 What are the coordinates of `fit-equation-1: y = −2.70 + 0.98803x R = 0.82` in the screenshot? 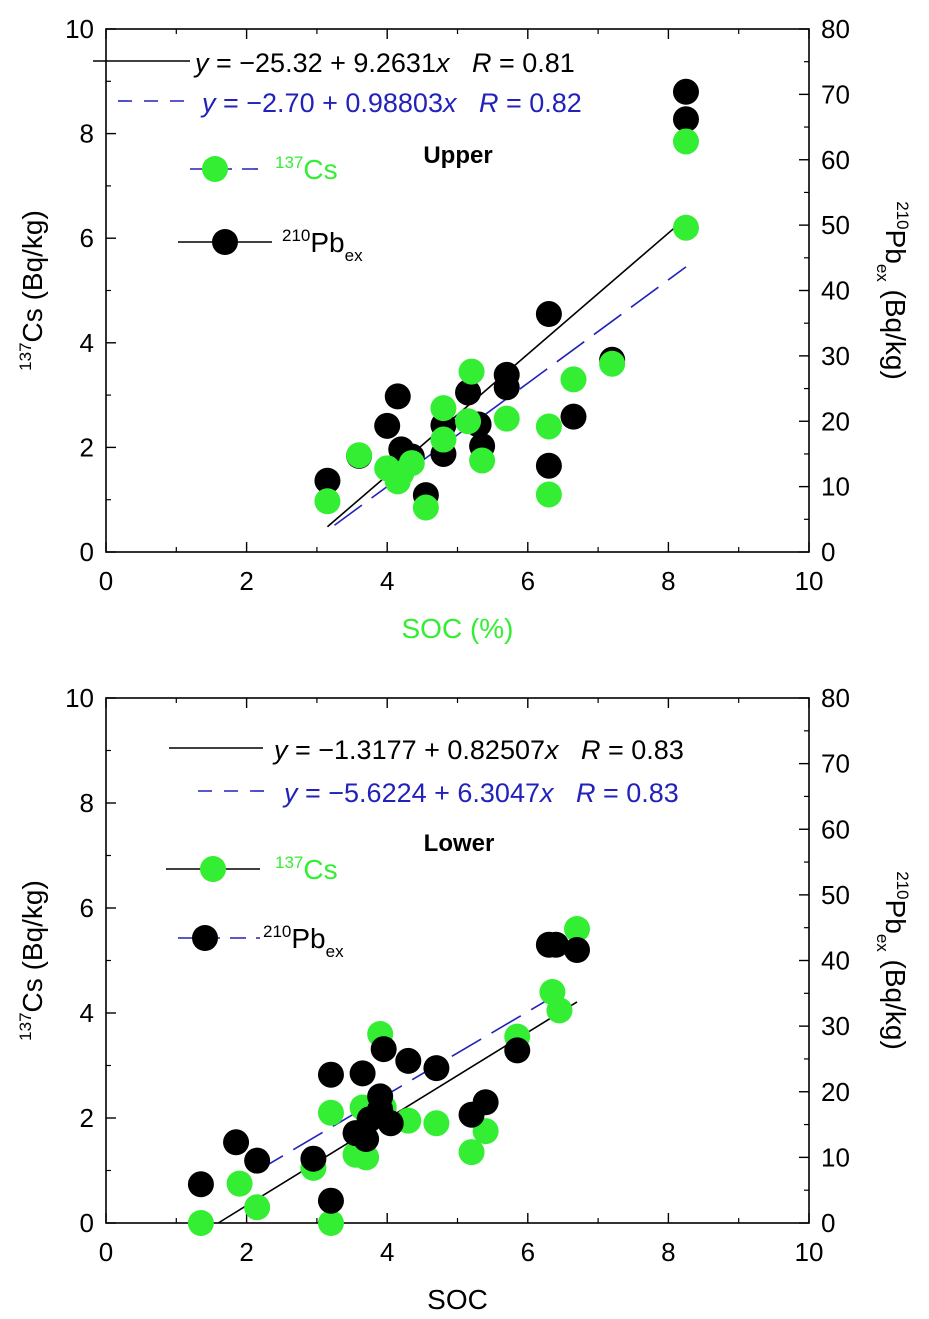 It's located at (391, 103).